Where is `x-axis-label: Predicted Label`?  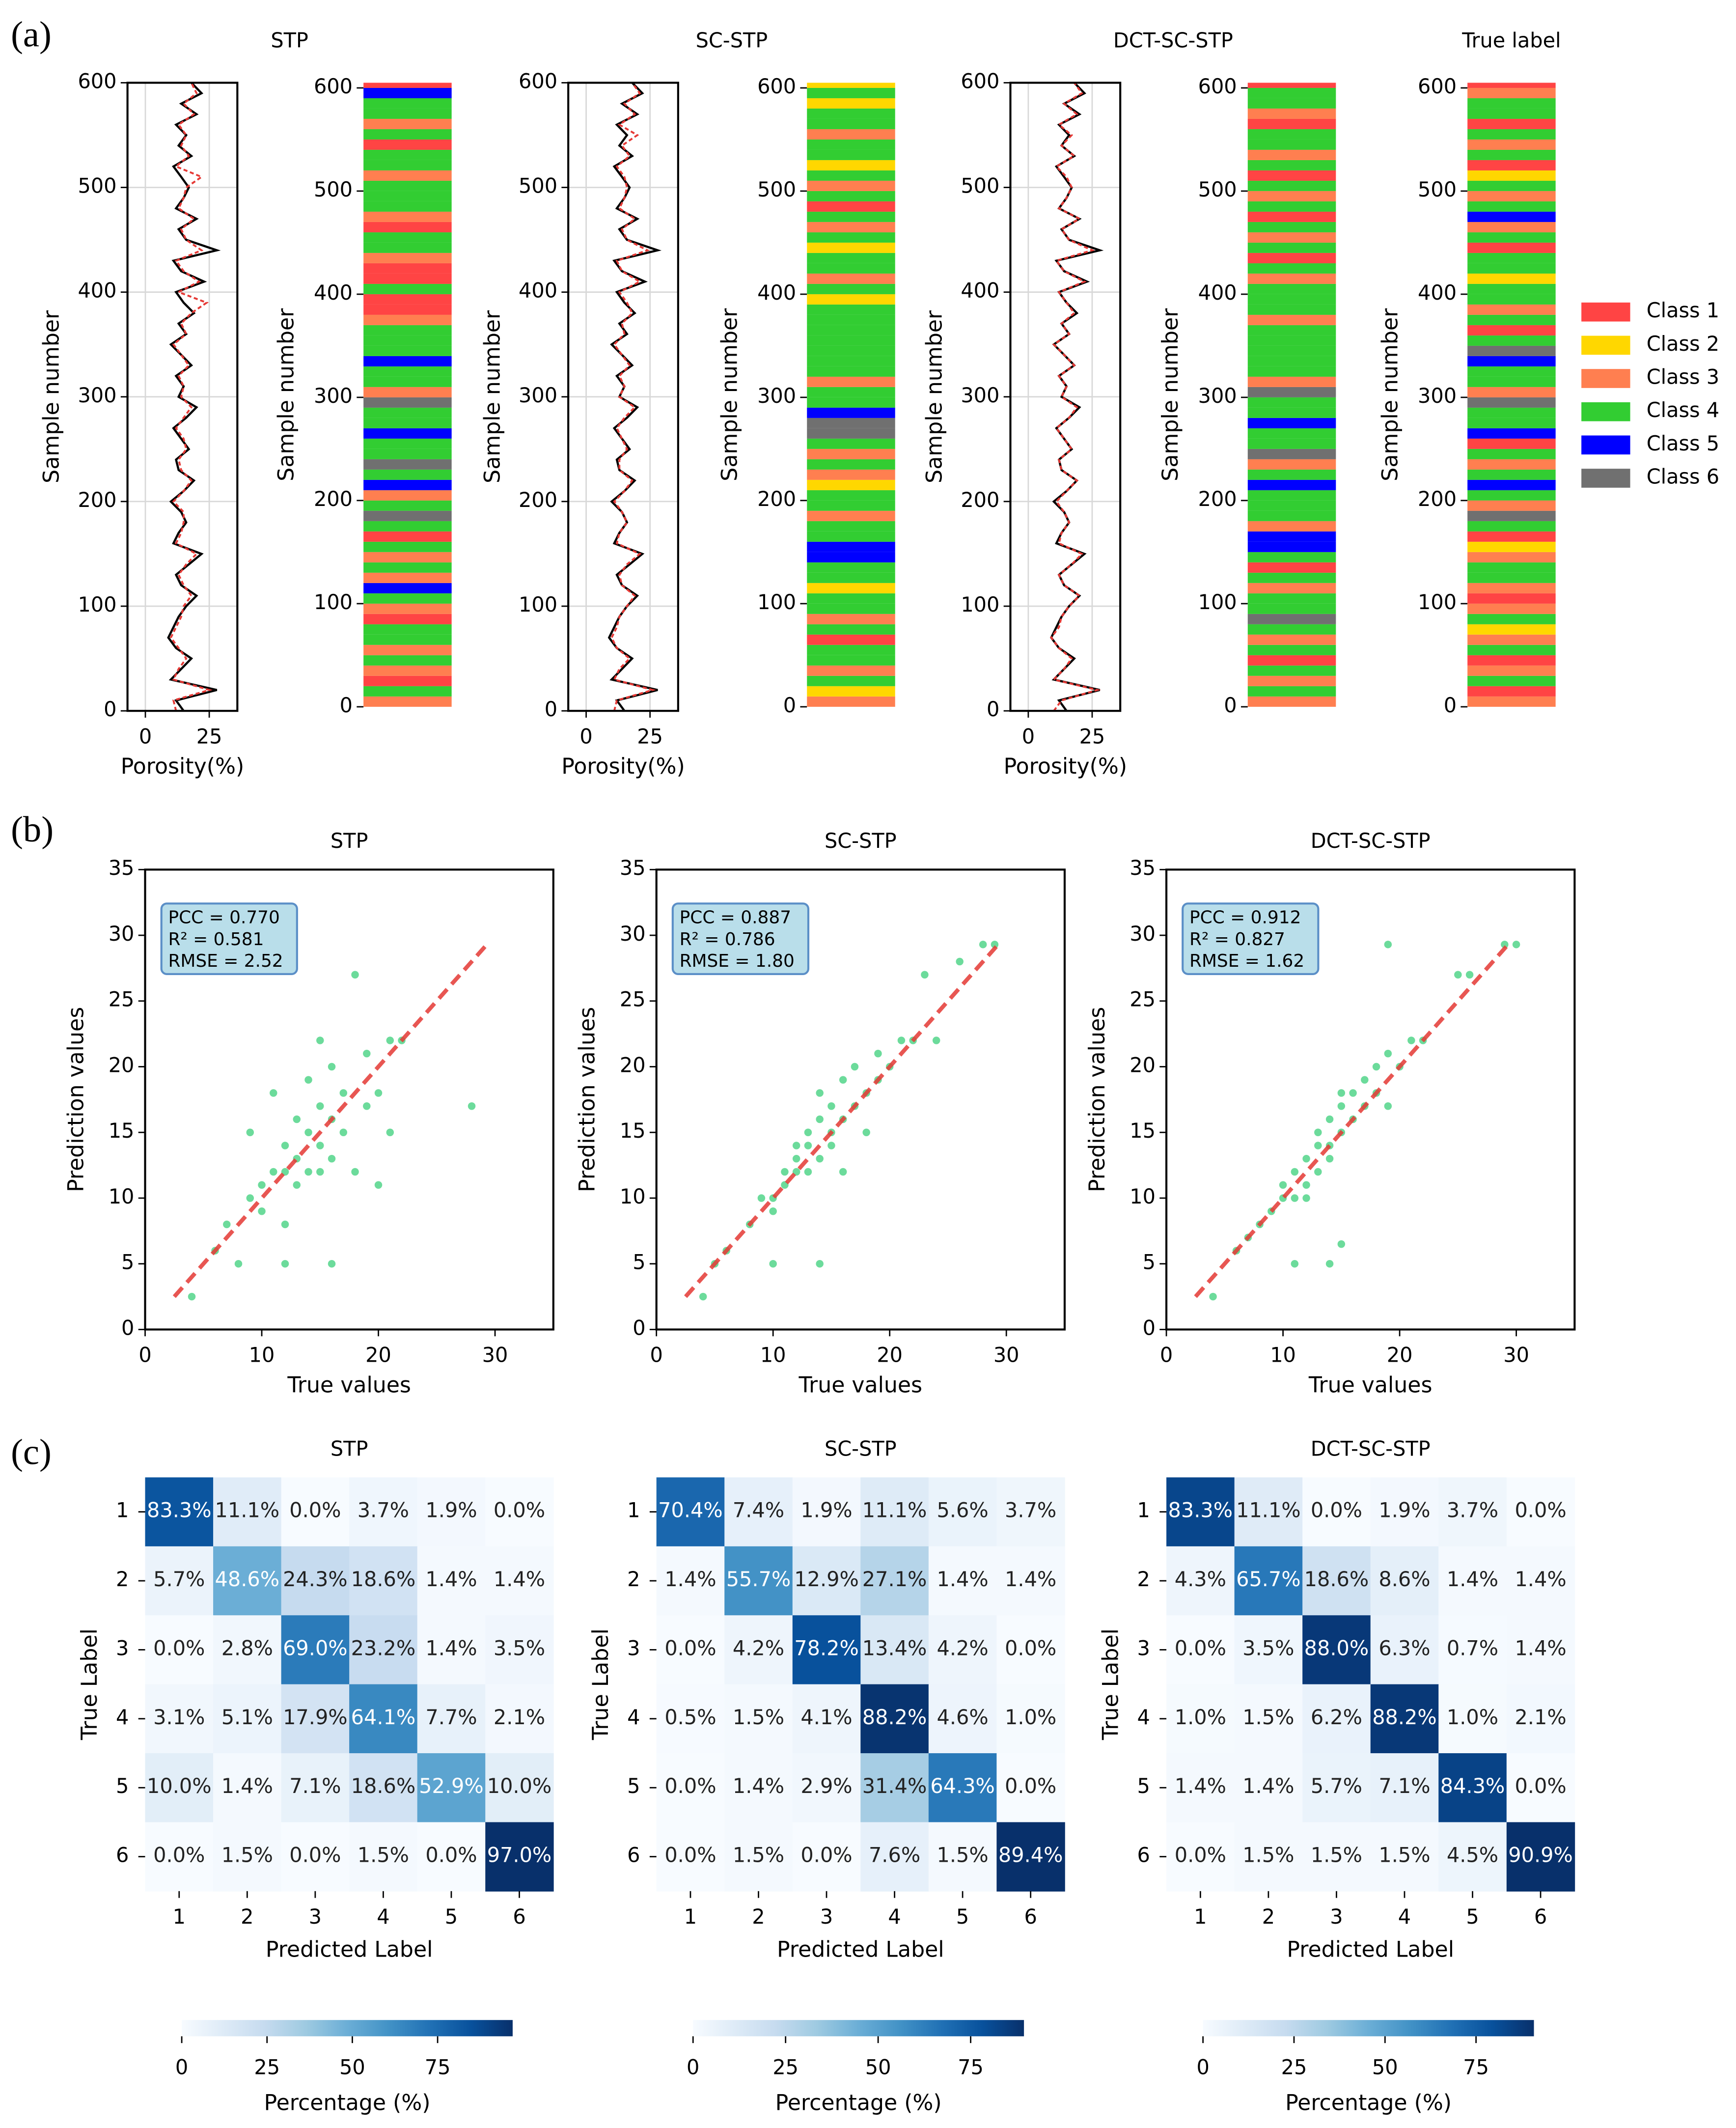
x-axis-label: Predicted Label is located at coordinates (860, 1949).